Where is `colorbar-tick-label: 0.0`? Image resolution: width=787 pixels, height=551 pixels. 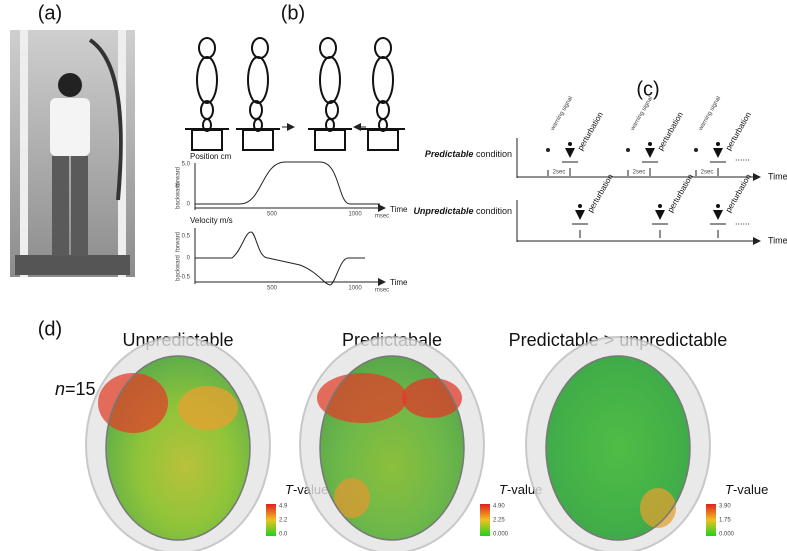 colorbar-tick-label: 0.0 is located at coordinates (283, 535).